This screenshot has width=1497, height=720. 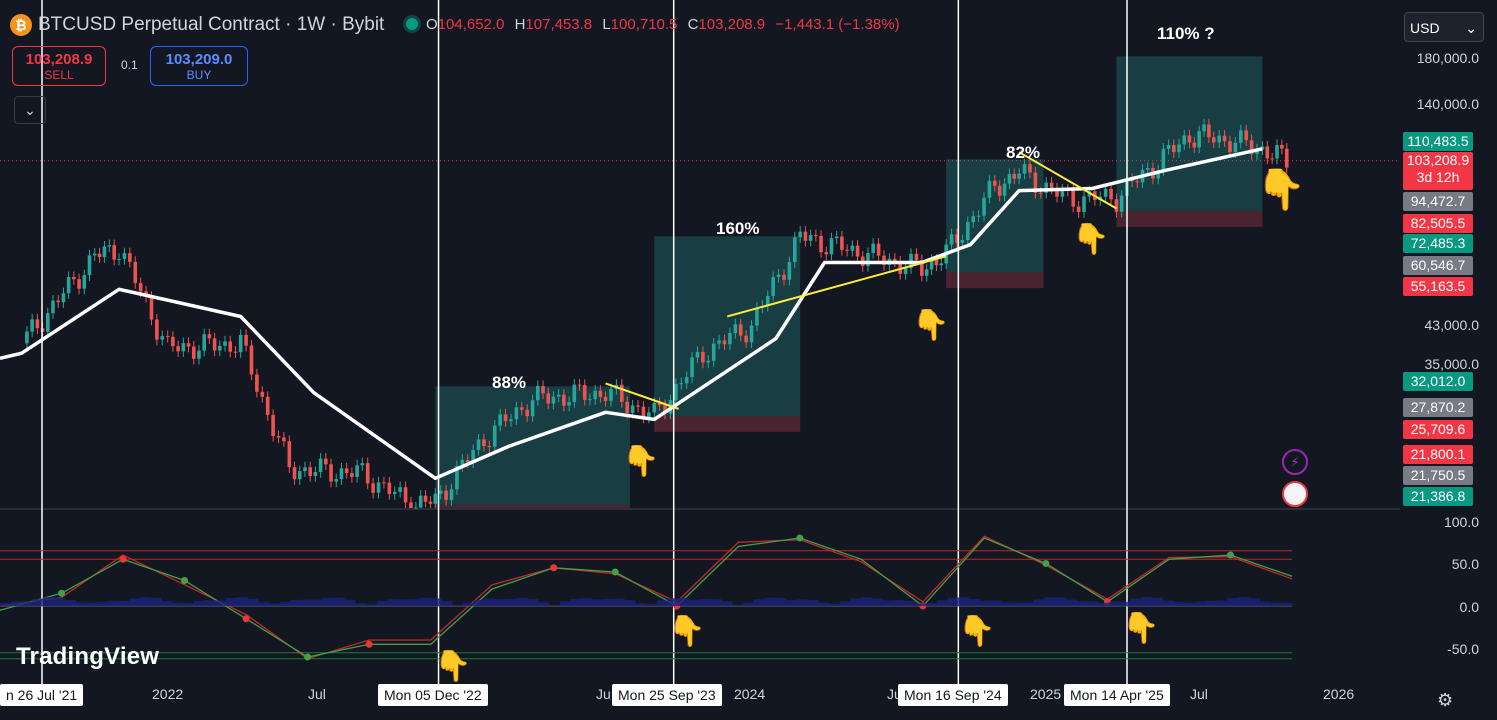 What do you see at coordinates (1461, 522) in the screenshot?
I see `osc-axis-label: 100.0` at bounding box center [1461, 522].